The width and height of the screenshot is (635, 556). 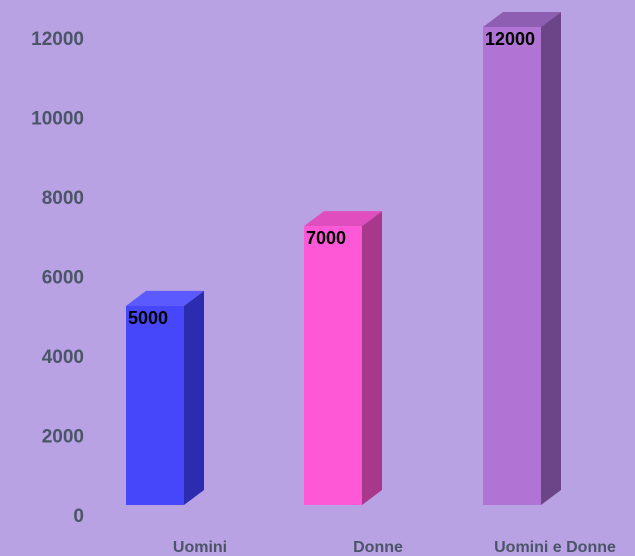 What do you see at coordinates (555, 547) in the screenshot?
I see `x-category-label: Uomini e Donne` at bounding box center [555, 547].